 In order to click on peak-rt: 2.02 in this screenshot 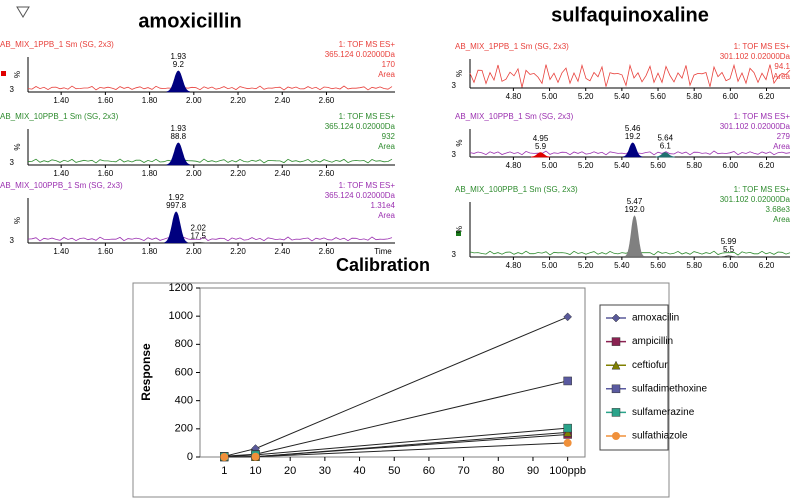, I will do `click(198, 228)`.